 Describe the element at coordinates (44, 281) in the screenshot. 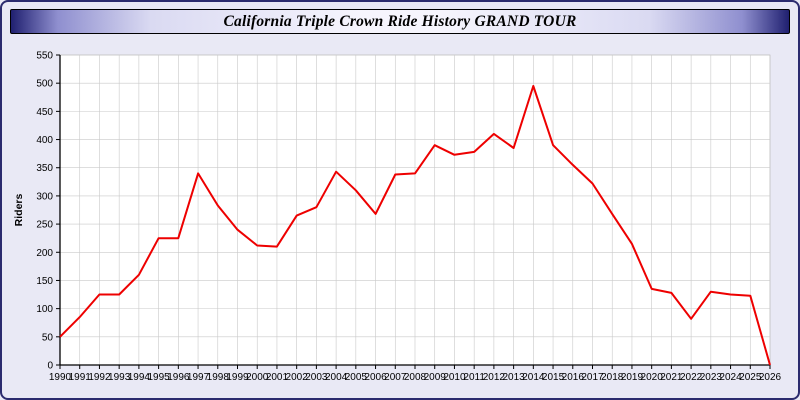

I see `y-tick-label: 150` at that location.